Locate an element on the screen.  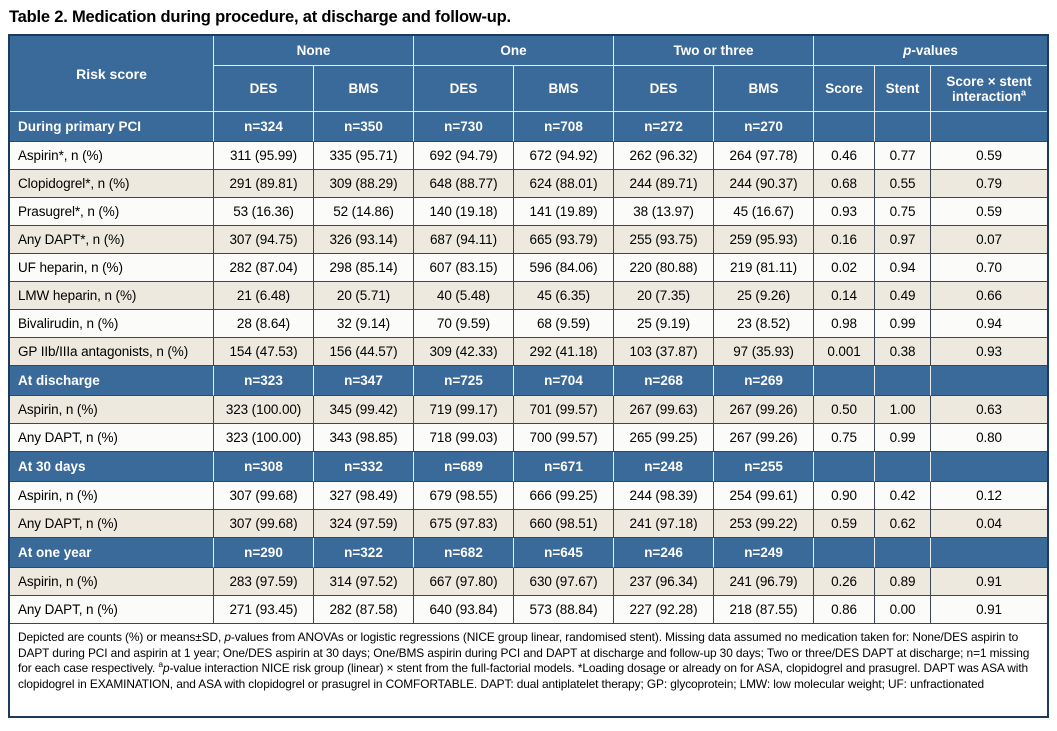
cell-value: 32 (9.14) is located at coordinates (364, 324).